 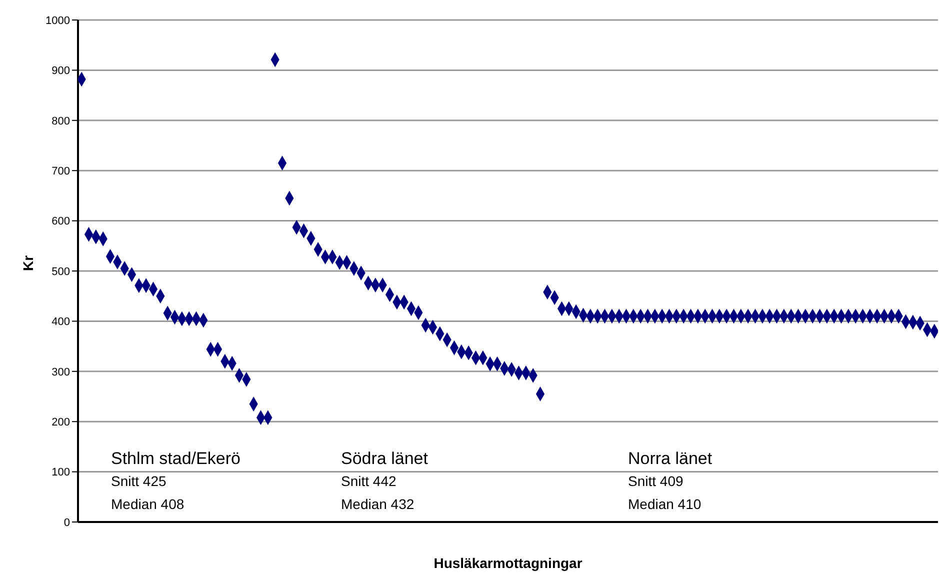 I want to click on y-tick-label: 100, so click(x=61, y=472).